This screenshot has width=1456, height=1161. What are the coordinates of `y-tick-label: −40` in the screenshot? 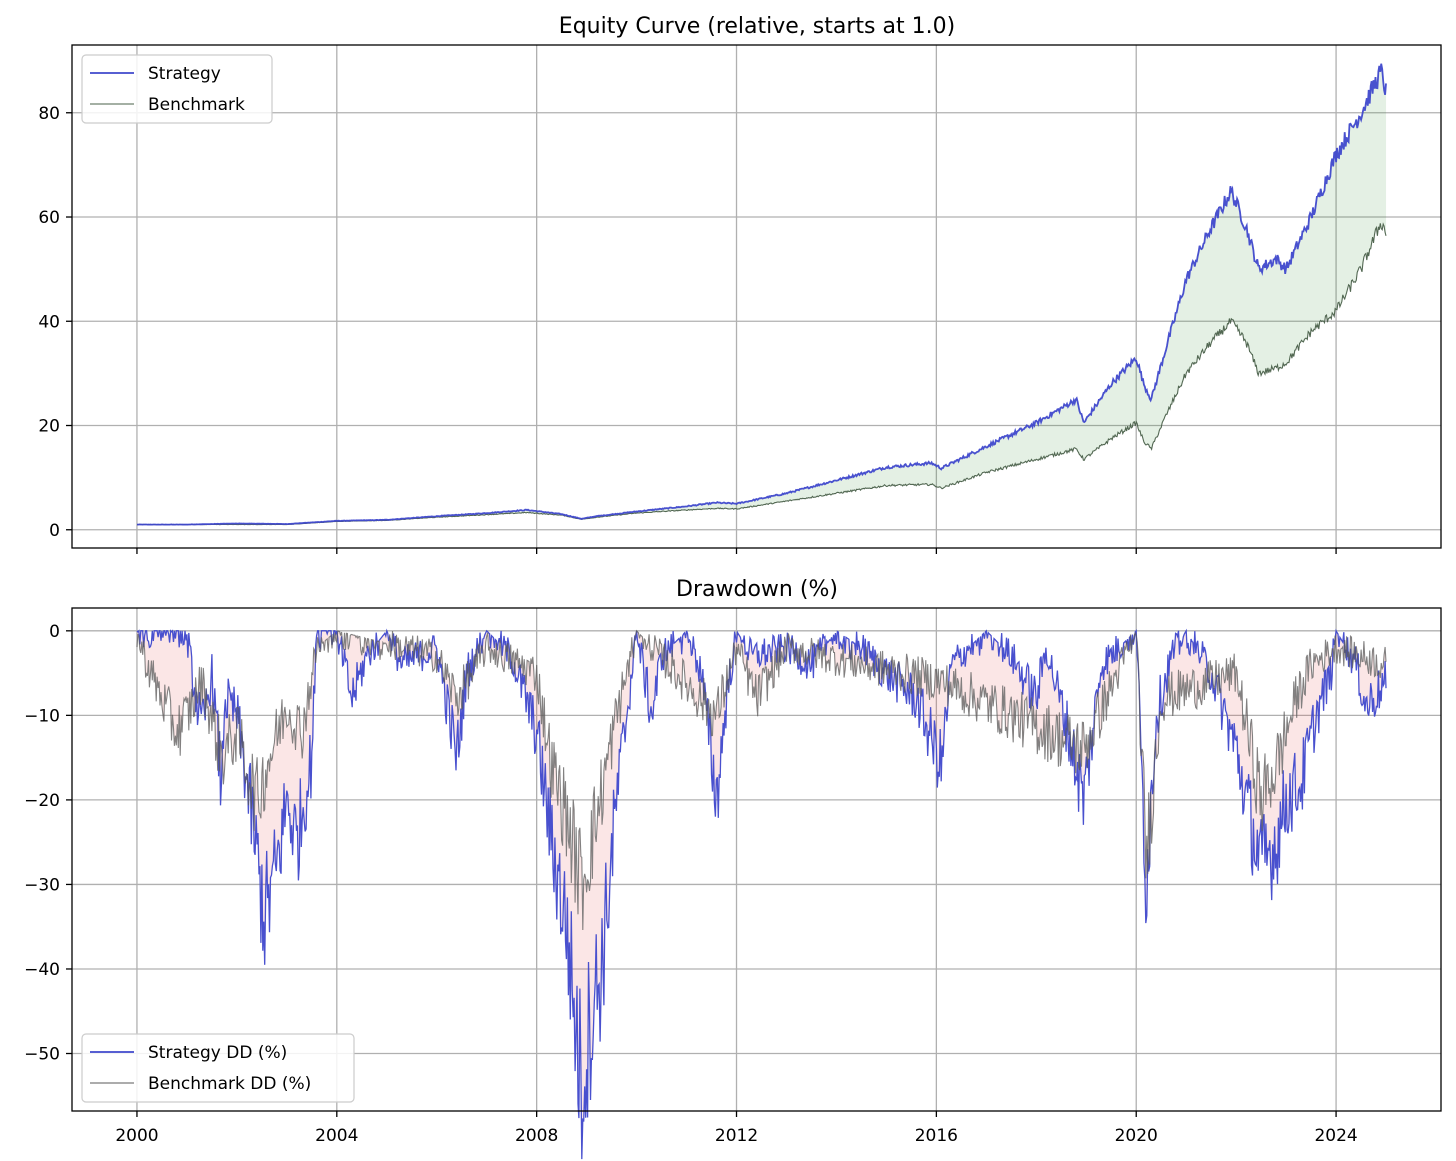 It's located at (42, 970).